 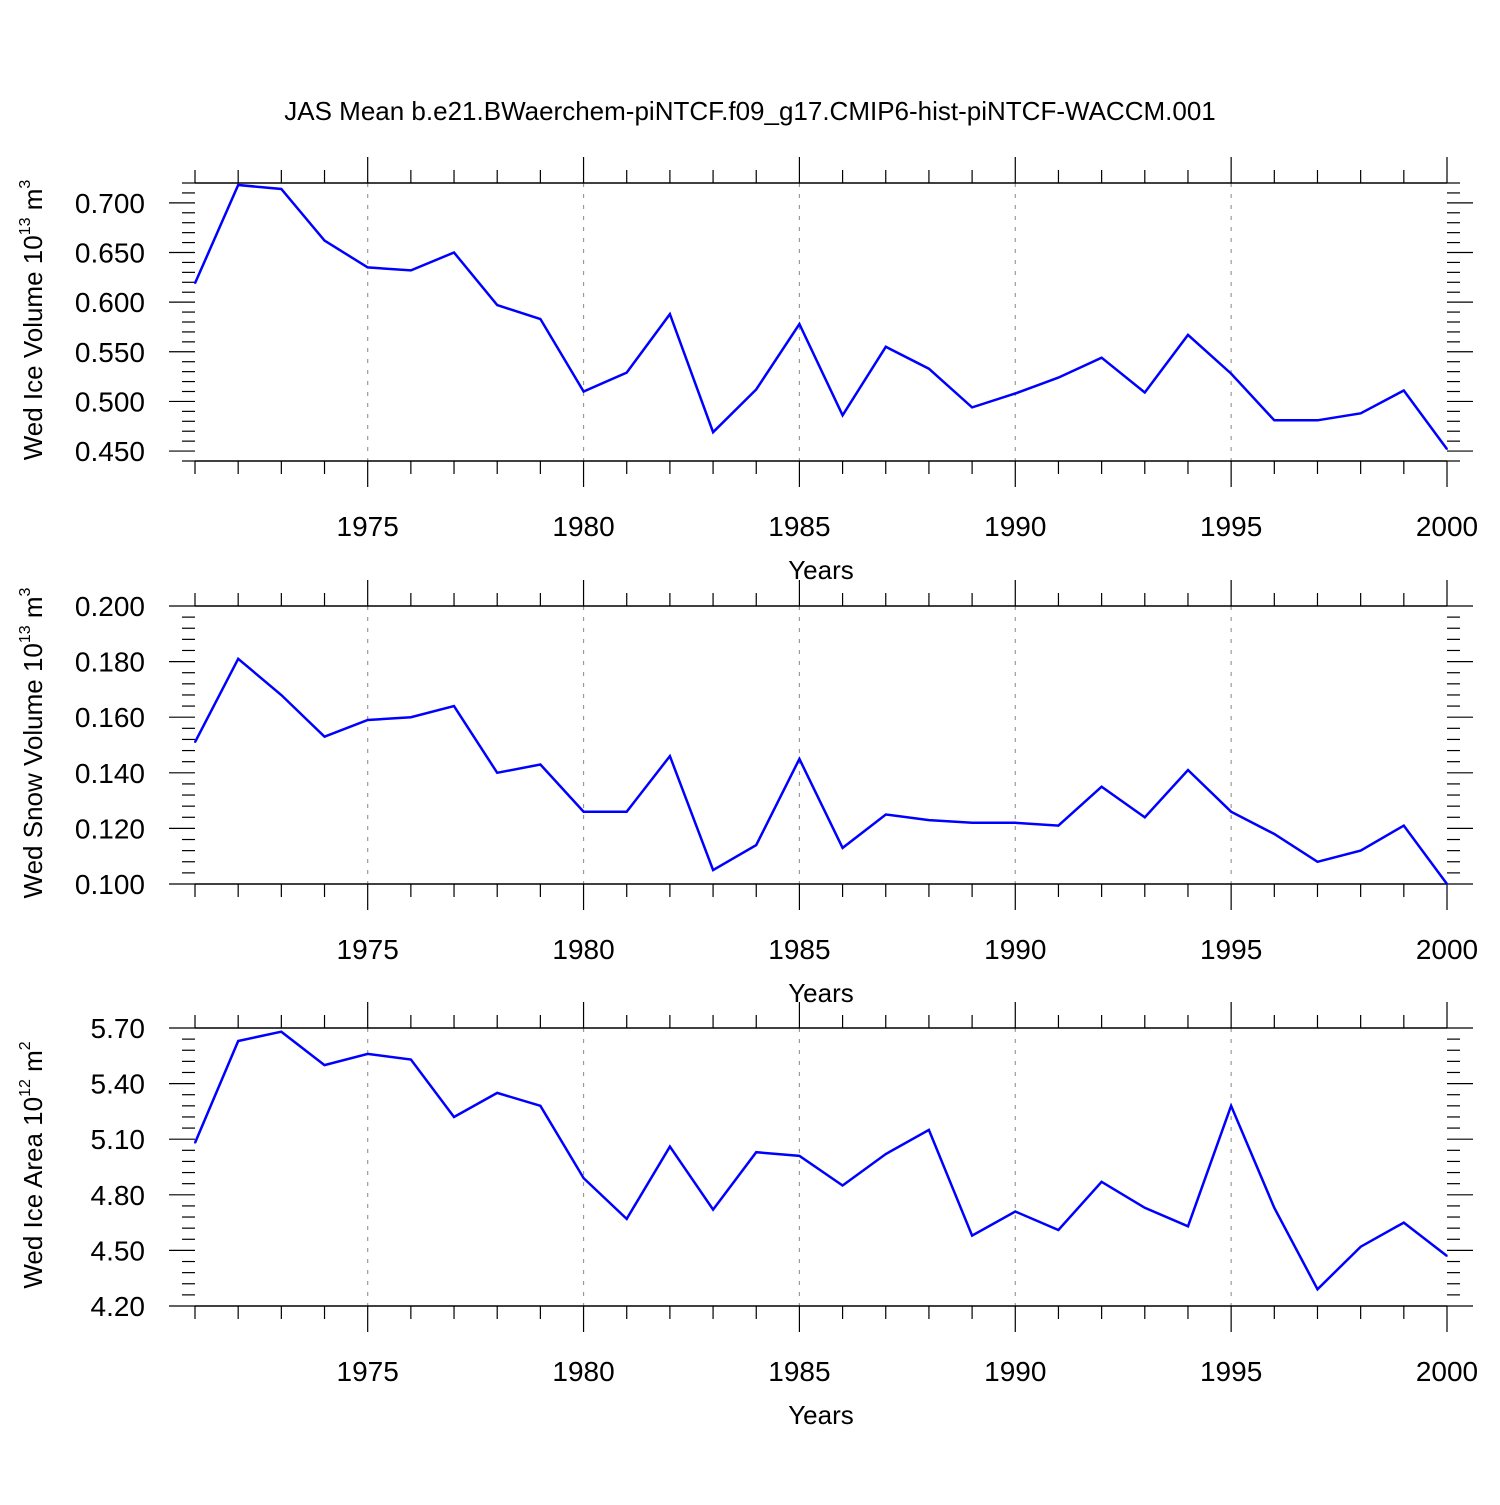 What do you see at coordinates (110, 773) in the screenshot?
I see `y-tick-label: 0.140` at bounding box center [110, 773].